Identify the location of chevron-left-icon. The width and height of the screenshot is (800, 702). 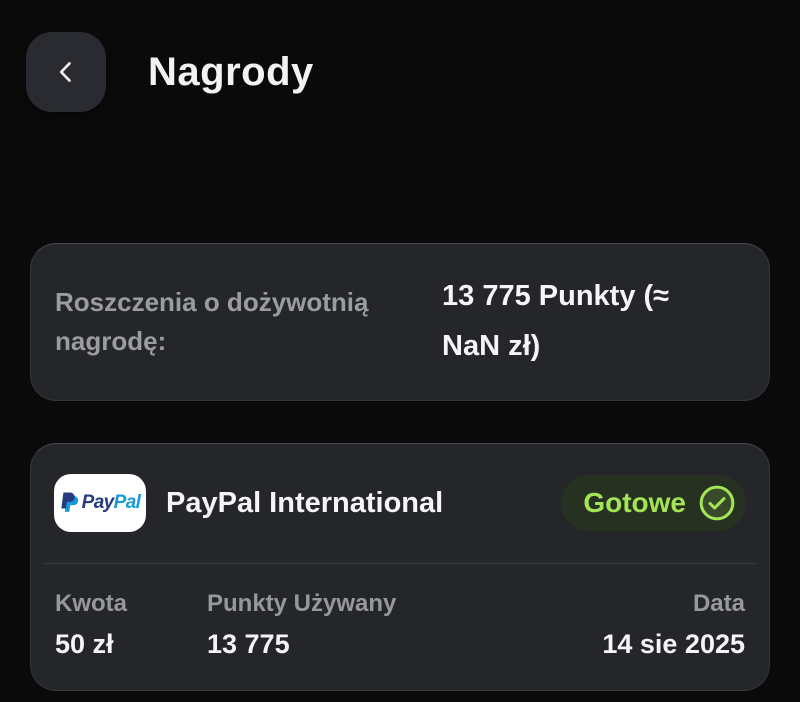
(66, 72).